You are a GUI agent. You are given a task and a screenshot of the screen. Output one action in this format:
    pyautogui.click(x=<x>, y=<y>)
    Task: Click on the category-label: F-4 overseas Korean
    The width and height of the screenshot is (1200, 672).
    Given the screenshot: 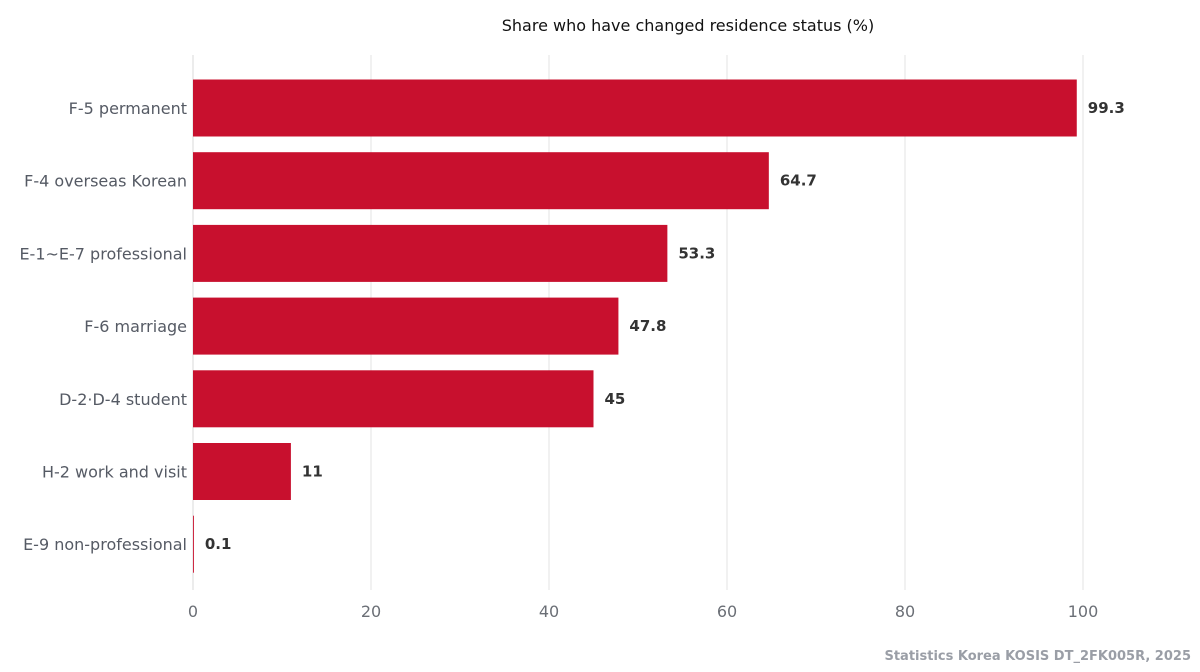 What is the action you would take?
    pyautogui.click(x=105, y=181)
    